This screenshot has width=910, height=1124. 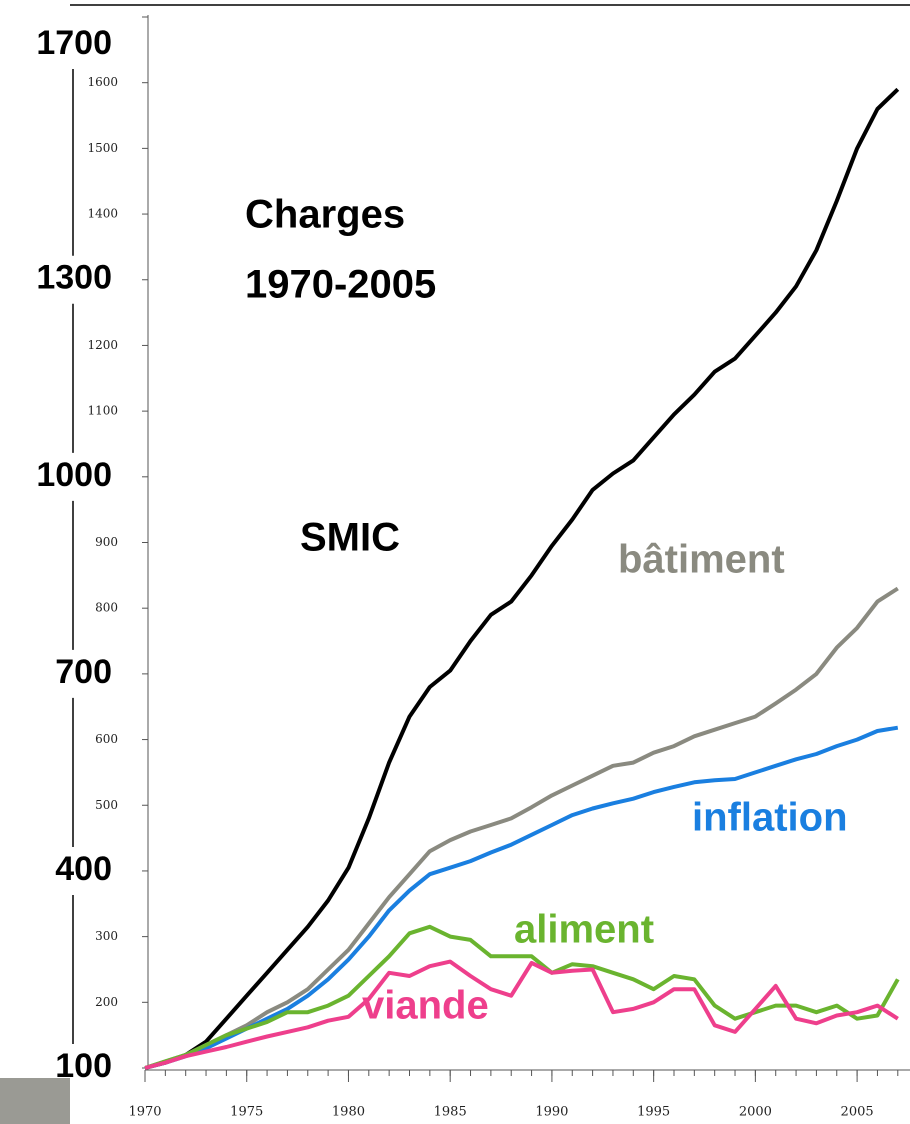 I want to click on x-tick-label: 1975, so click(x=246, y=1112).